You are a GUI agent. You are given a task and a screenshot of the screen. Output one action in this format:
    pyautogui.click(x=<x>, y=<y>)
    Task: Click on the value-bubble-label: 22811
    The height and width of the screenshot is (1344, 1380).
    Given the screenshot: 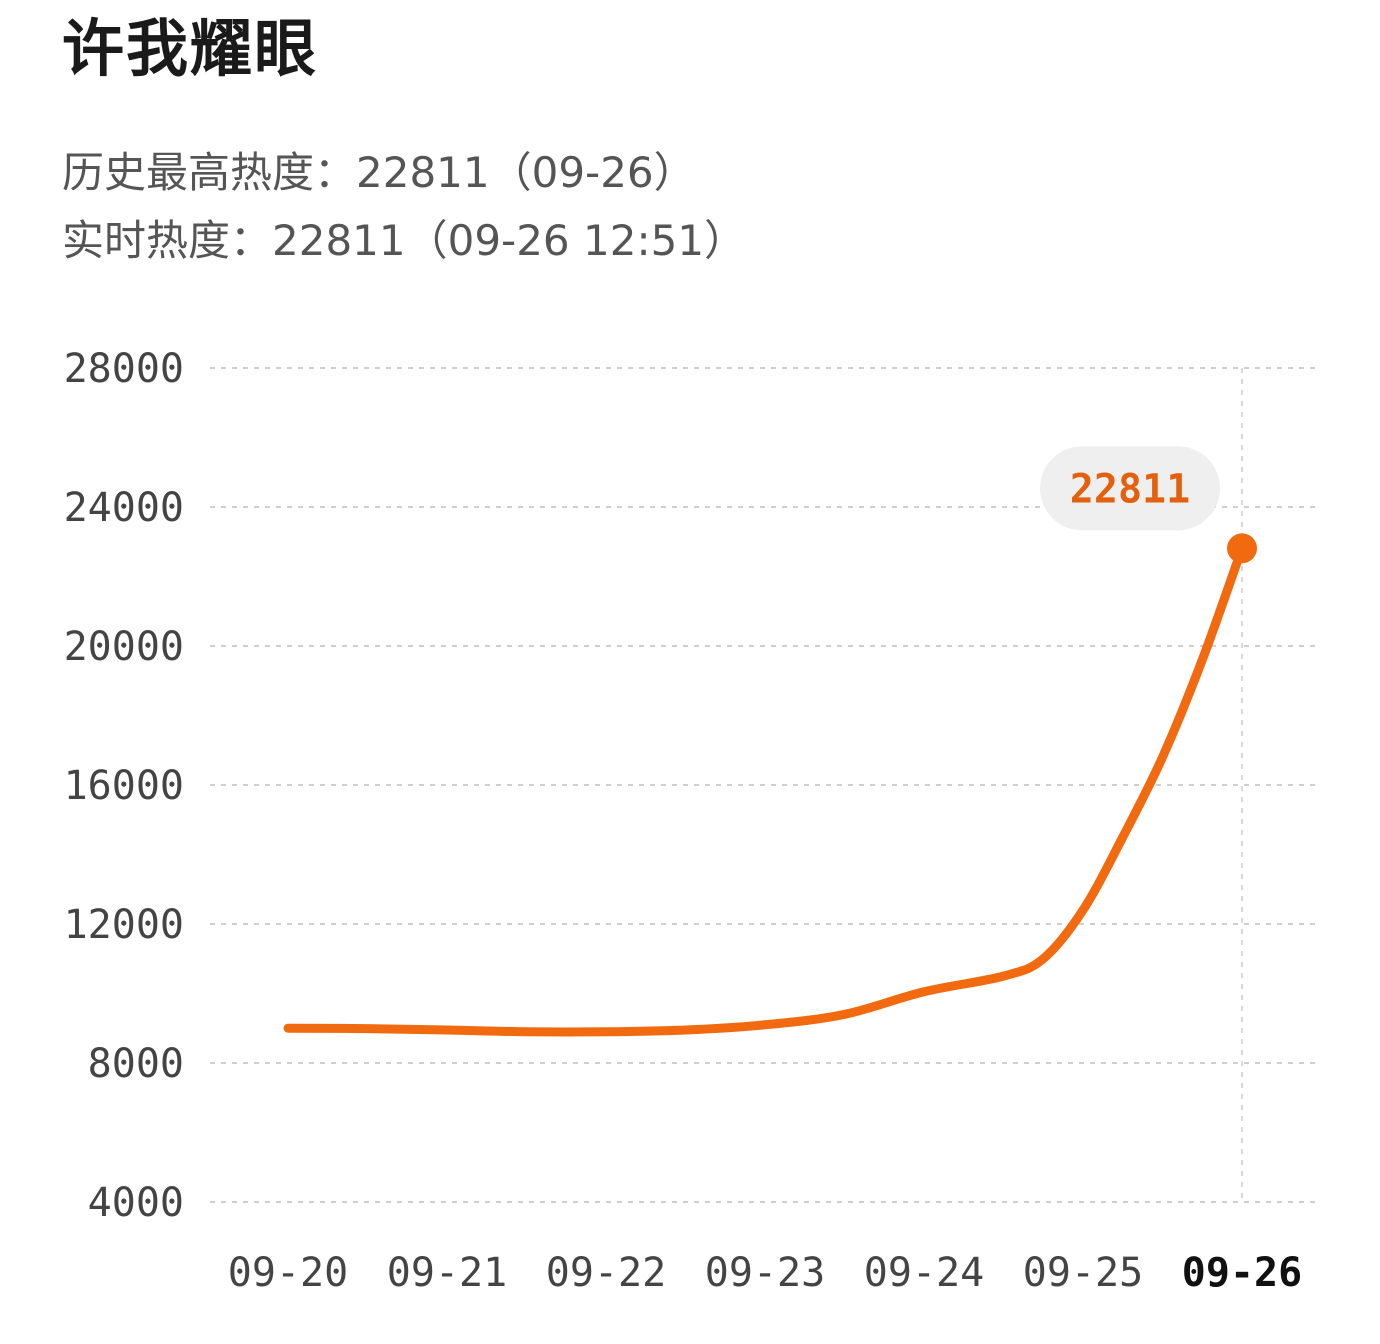 What is the action you would take?
    pyautogui.click(x=1130, y=489)
    